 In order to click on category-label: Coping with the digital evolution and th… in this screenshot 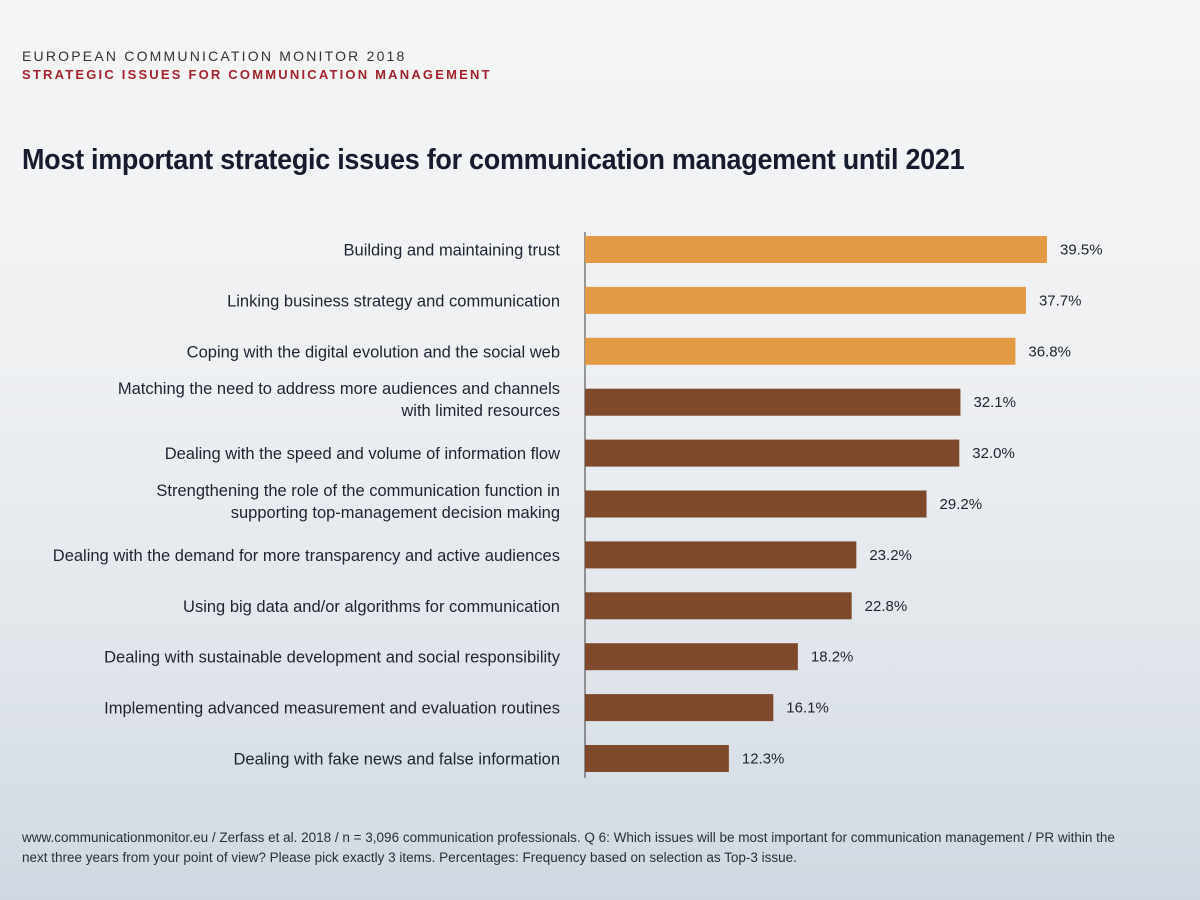, I will do `click(373, 352)`.